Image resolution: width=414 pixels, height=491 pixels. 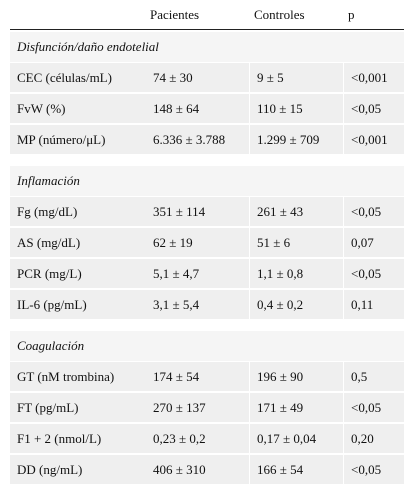 What do you see at coordinates (78, 211) in the screenshot?
I see `table-cell: Fg (mg/dL)` at bounding box center [78, 211].